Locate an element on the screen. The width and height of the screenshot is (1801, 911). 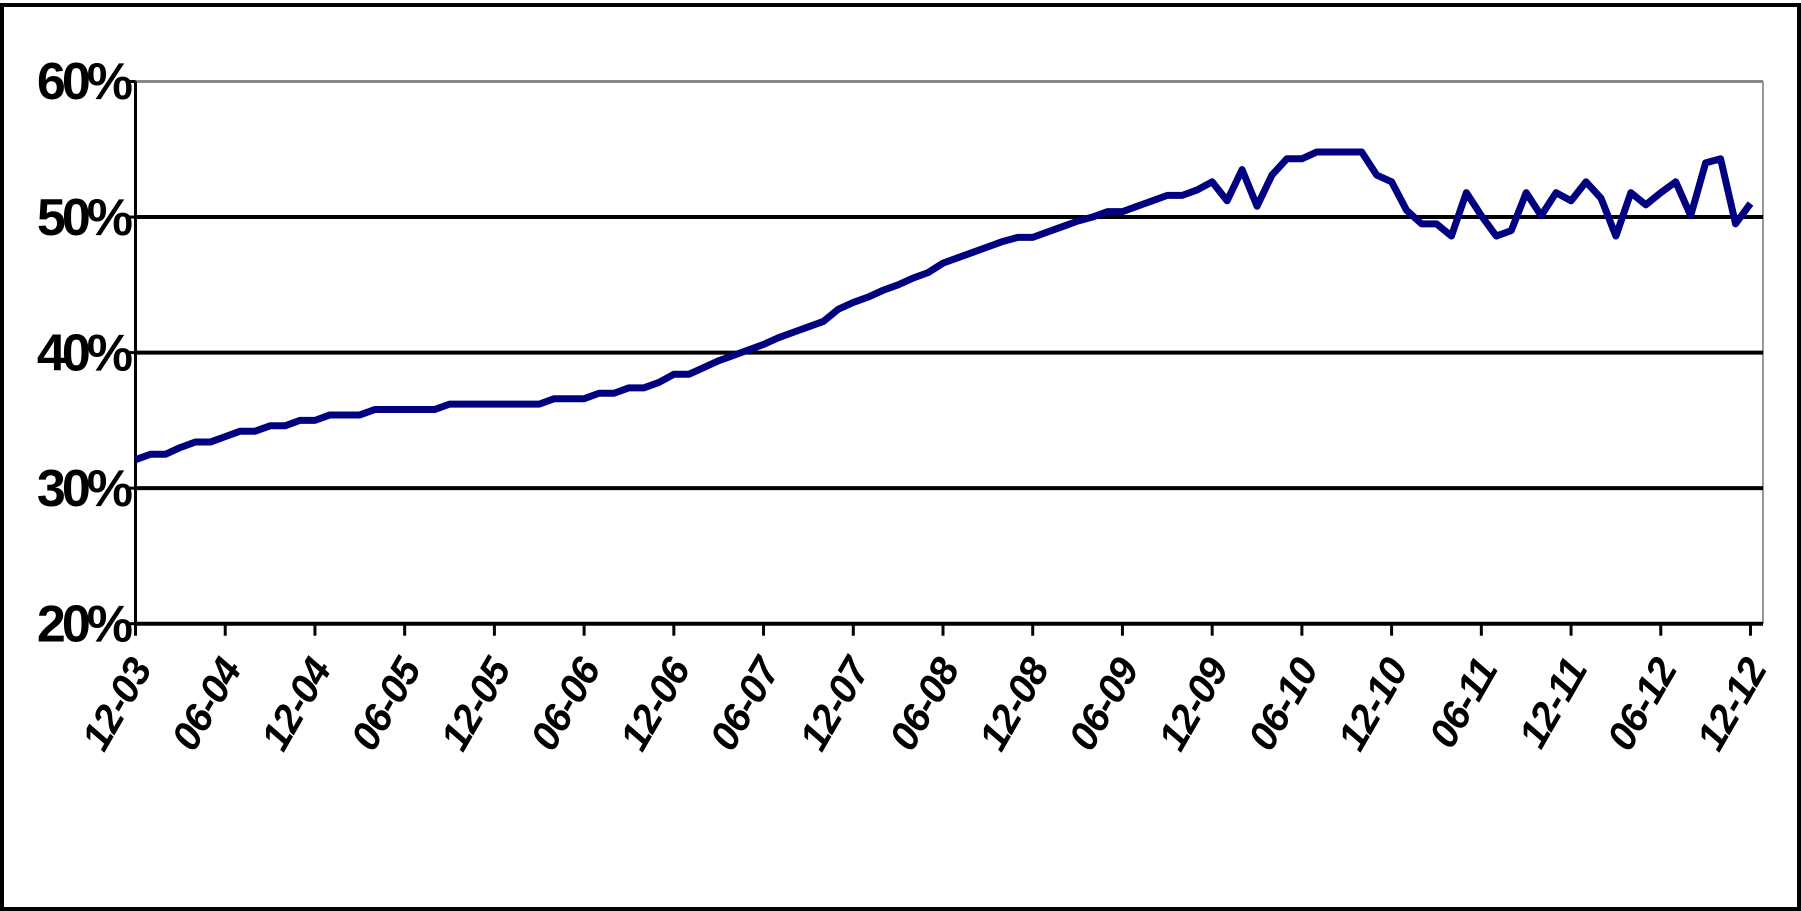
y-tick-label: 50% is located at coordinates (84, 218).